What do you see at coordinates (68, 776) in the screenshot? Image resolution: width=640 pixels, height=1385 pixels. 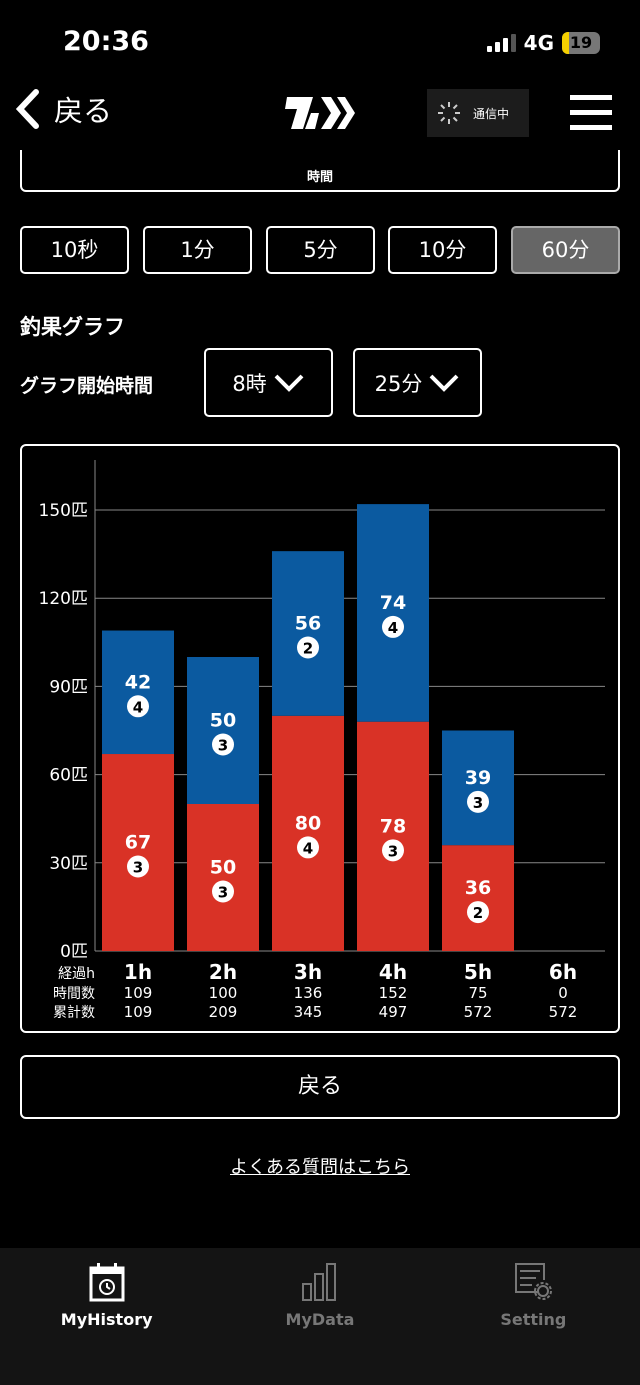 I see `y-tick-label: 60匹` at bounding box center [68, 776].